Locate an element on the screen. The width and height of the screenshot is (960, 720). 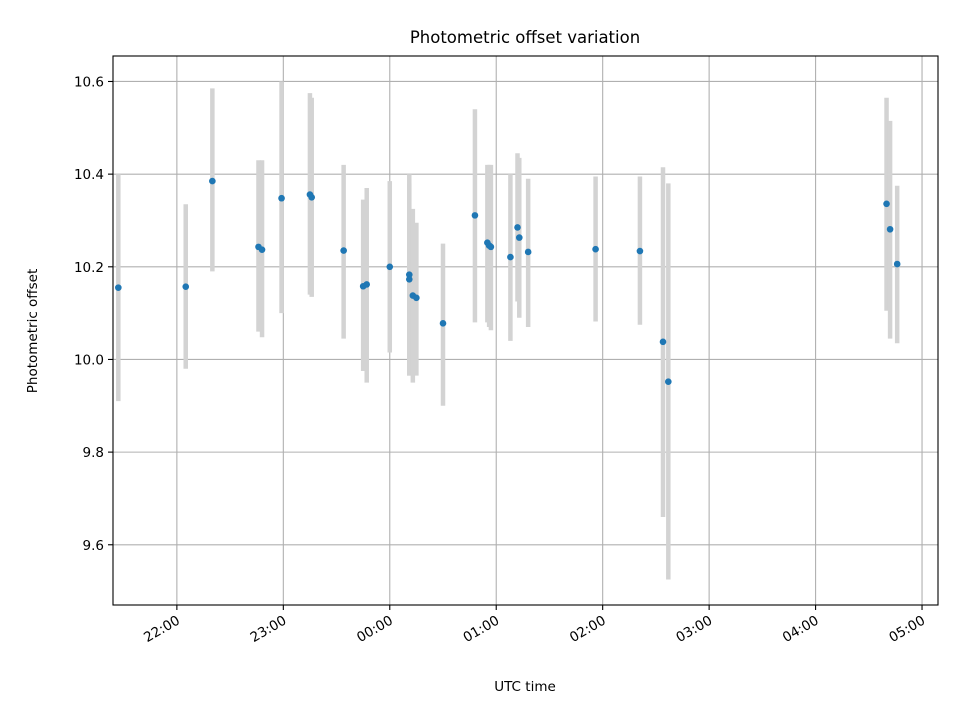
y-tick-label: 9.6 is located at coordinates (93, 546).